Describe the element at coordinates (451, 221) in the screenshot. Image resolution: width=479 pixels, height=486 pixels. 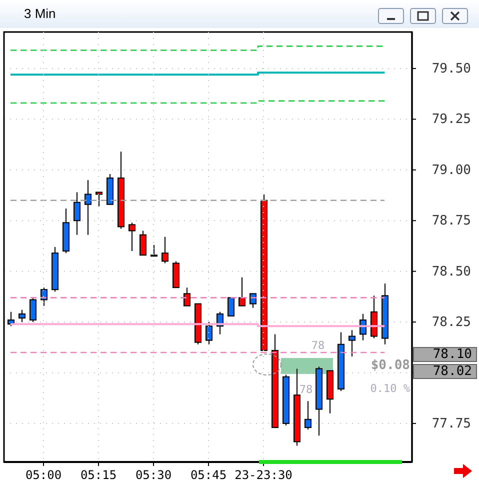
I see `y-tick-label: 78.75` at that location.